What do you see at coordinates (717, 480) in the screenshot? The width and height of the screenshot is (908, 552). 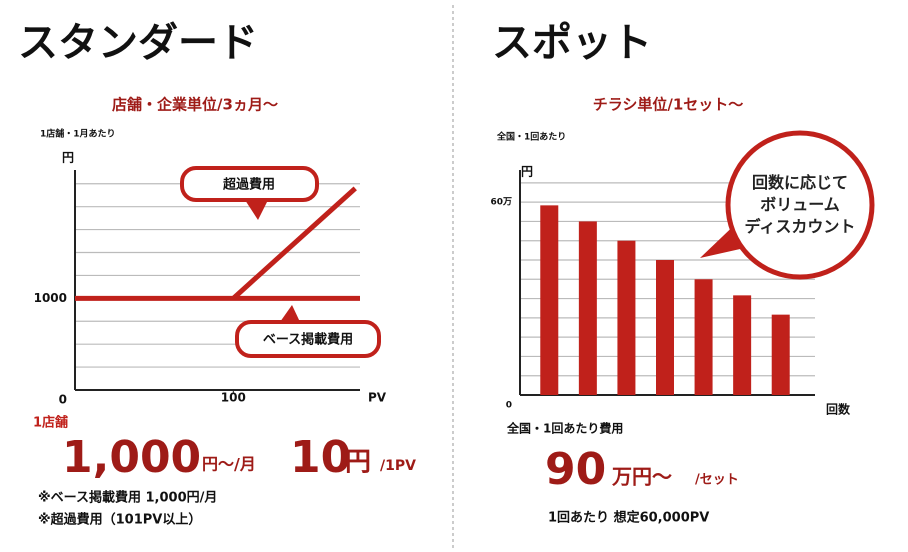 I see `price-unit: /セット` at bounding box center [717, 480].